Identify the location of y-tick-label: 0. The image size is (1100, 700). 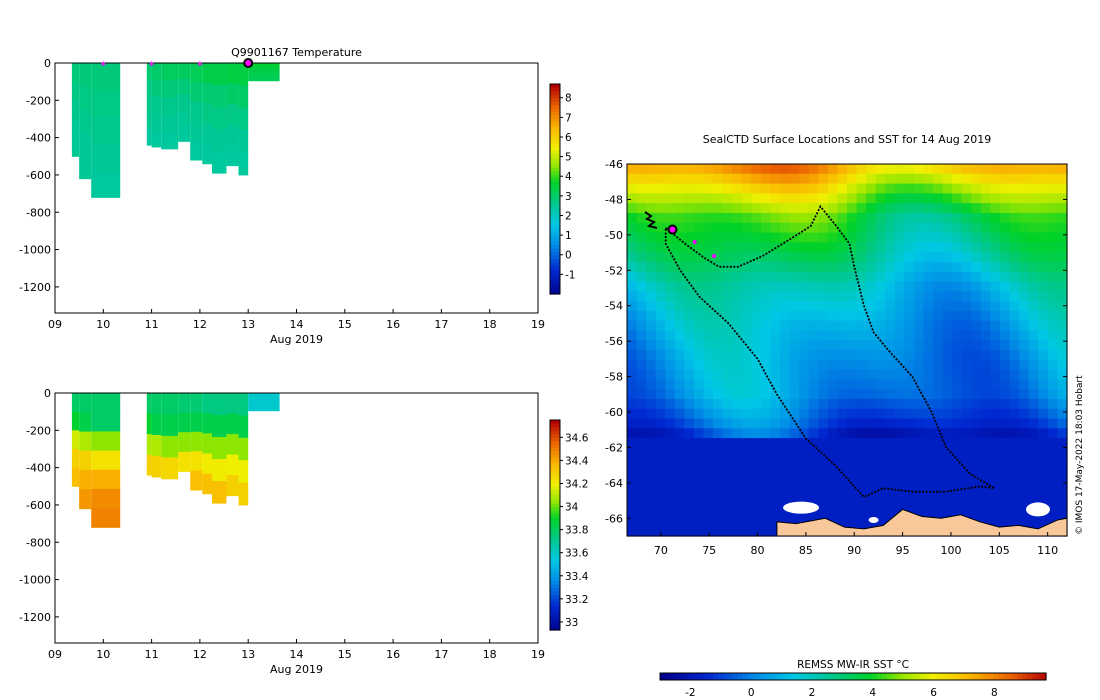
(47, 63).